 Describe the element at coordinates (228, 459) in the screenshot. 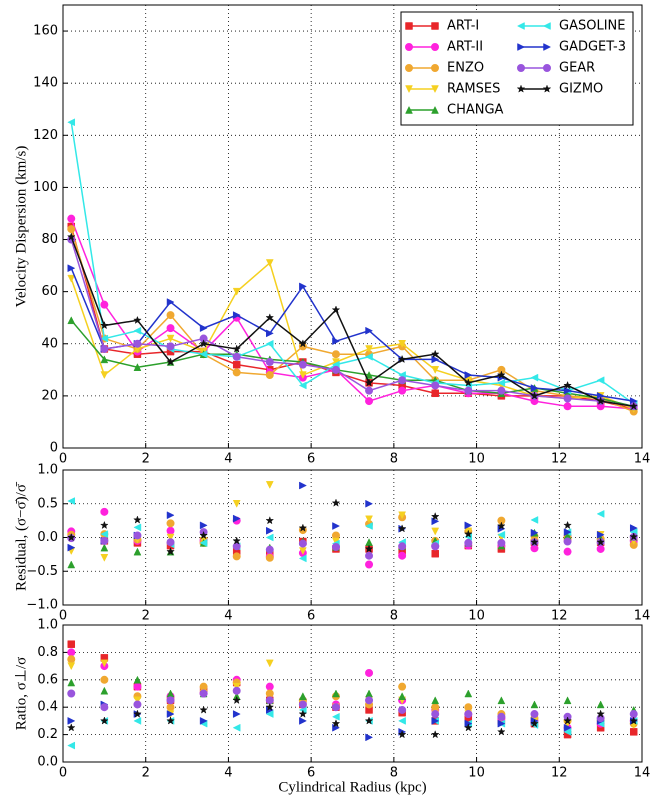

I see `x-tick-label: 4` at that location.